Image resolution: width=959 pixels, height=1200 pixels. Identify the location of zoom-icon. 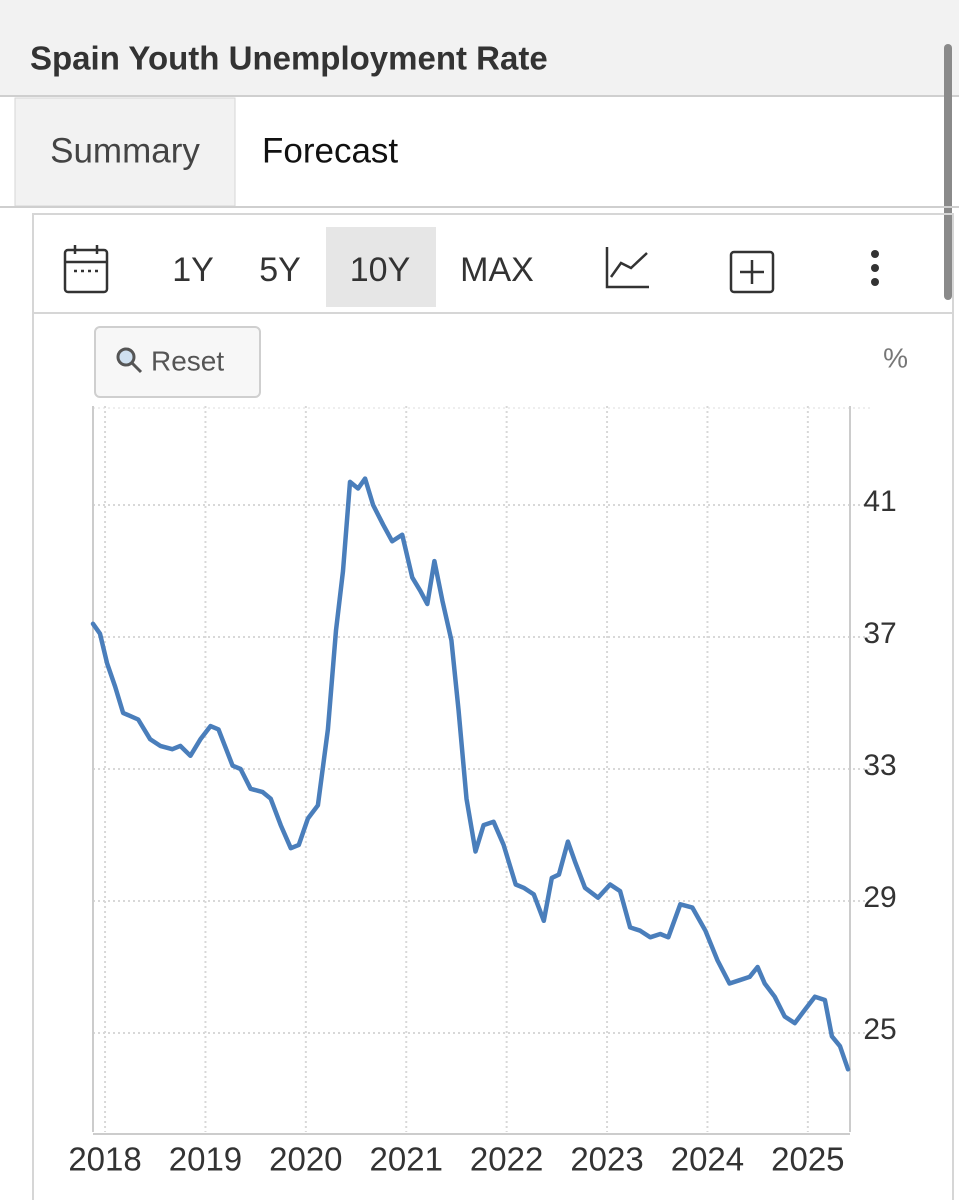
(129, 360).